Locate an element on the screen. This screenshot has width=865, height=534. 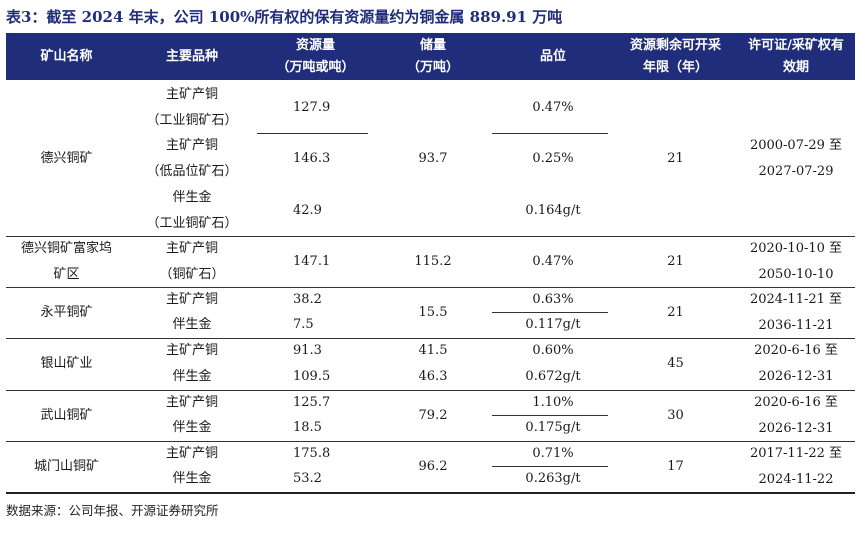
resource-cell: 127.9 is located at coordinates (312, 107).